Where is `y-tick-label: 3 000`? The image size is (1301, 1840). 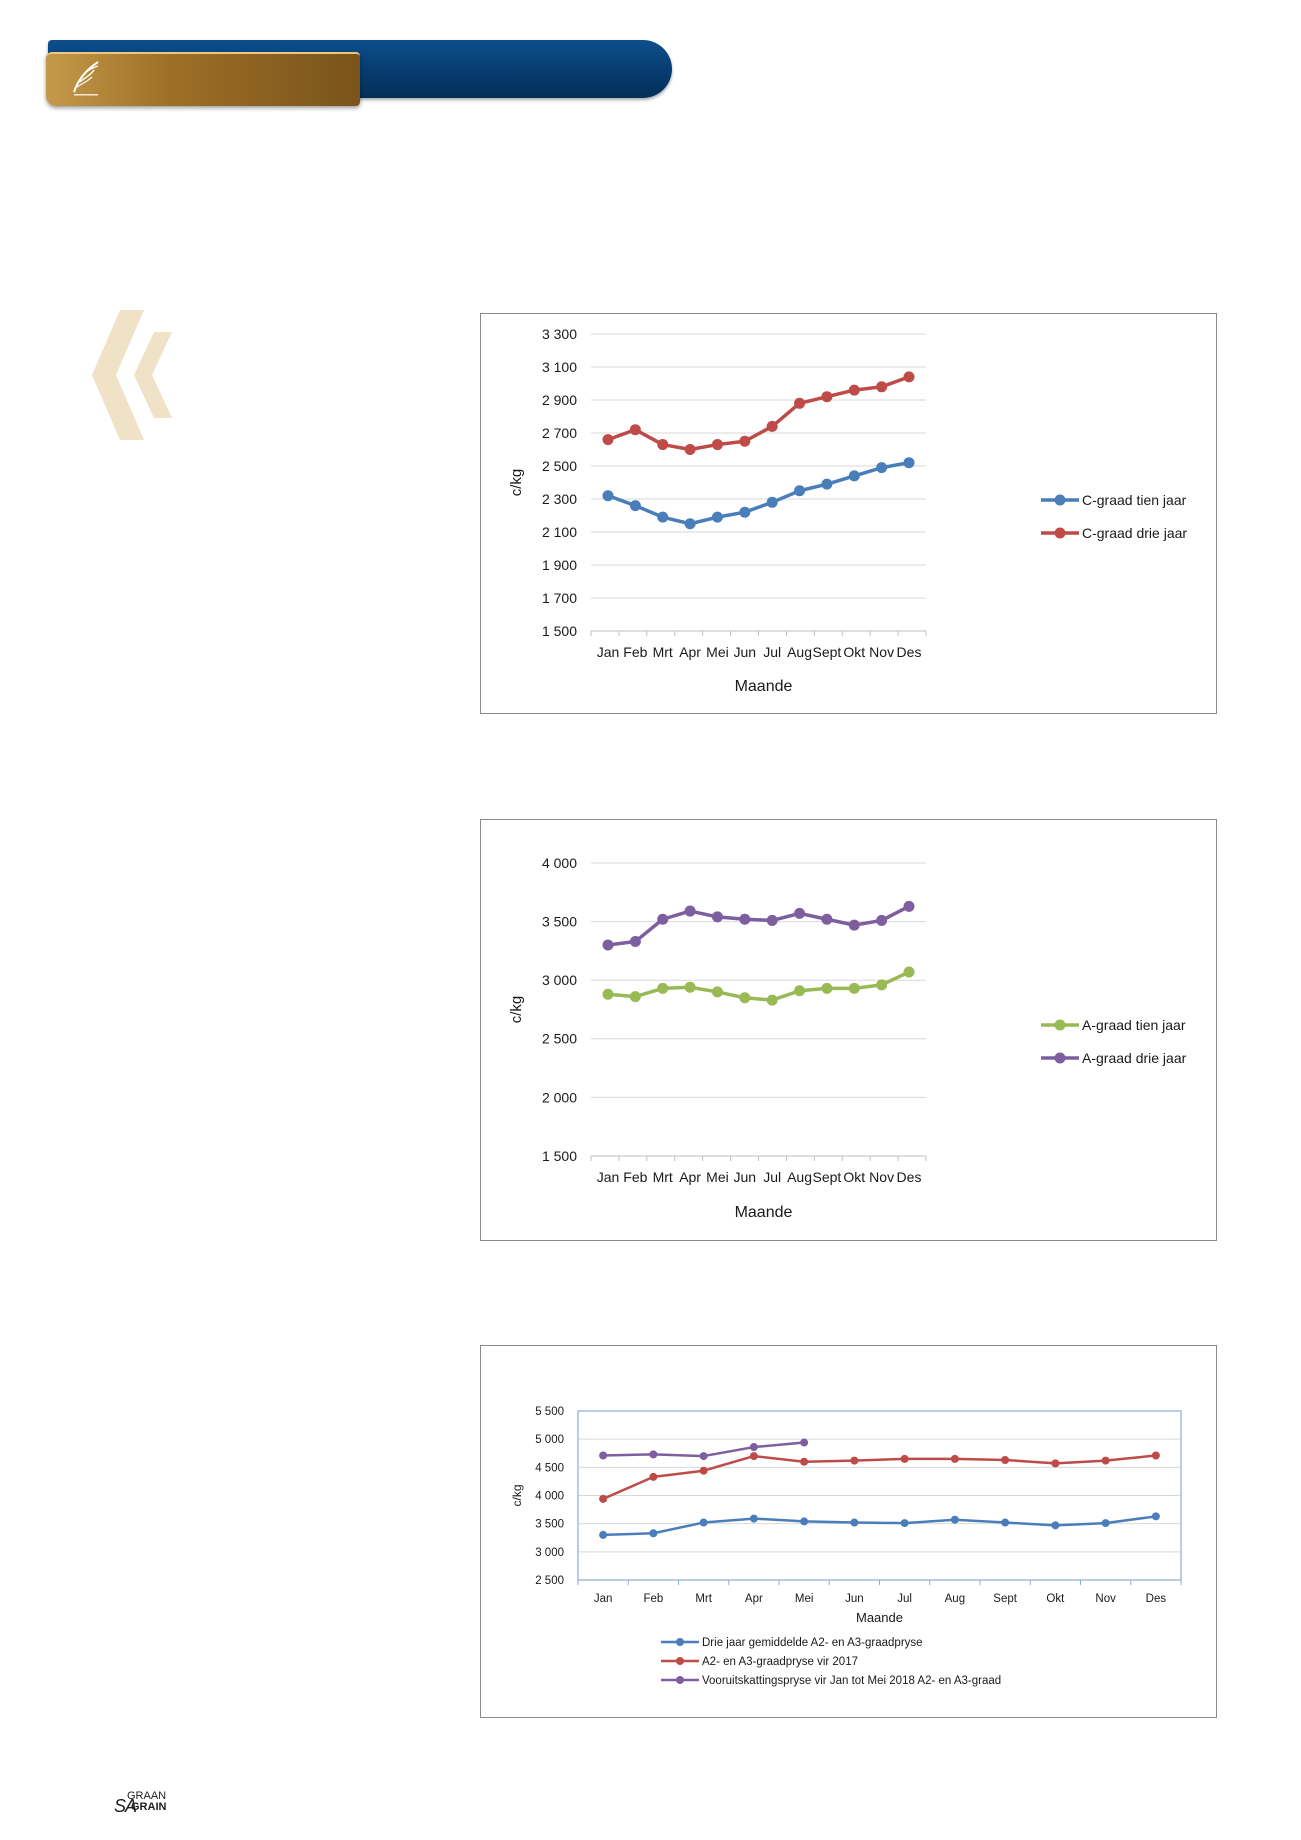
y-tick-label: 3 000 is located at coordinates (559, 980).